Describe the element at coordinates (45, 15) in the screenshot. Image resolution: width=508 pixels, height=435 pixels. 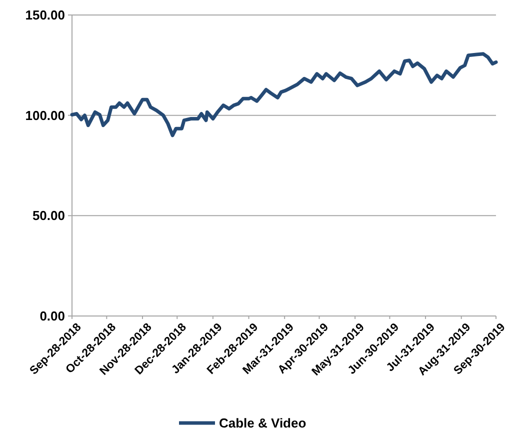
I see `y-tick-label: 150.00` at that location.